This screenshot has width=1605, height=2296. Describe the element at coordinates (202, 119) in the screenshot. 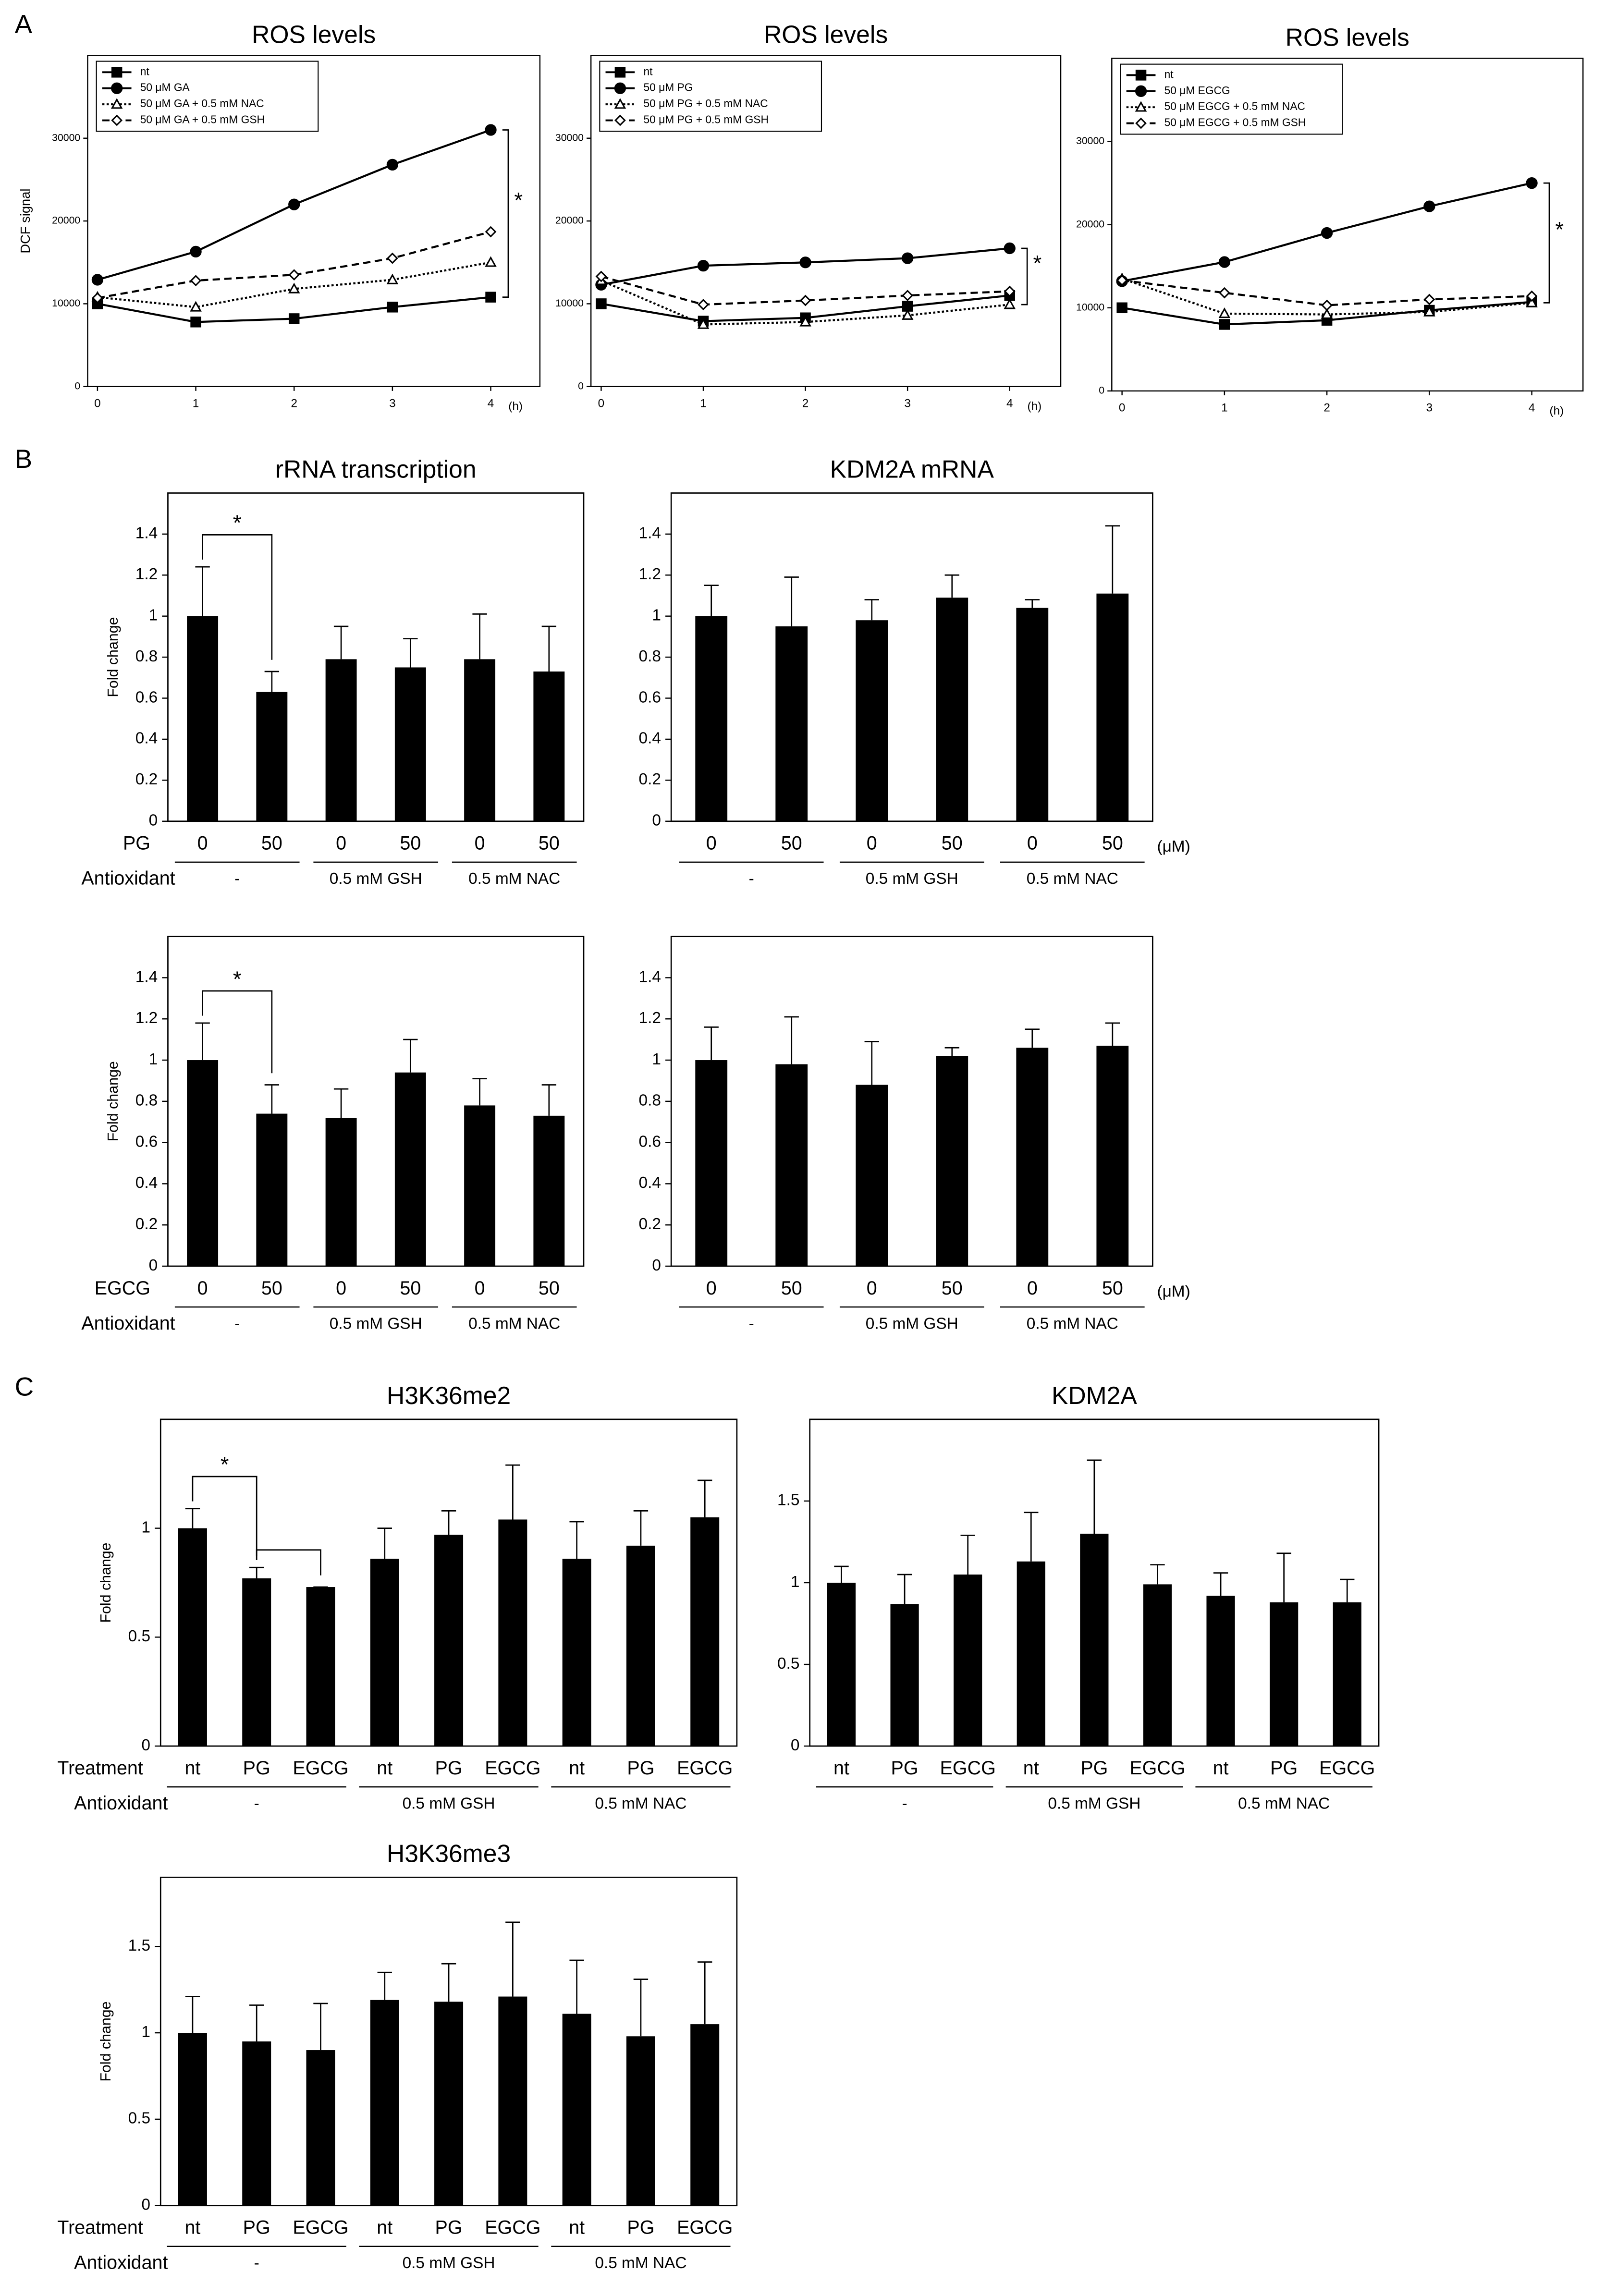

I see `legend-label: 50 μM GA + 0.5 mM GSH` at that location.